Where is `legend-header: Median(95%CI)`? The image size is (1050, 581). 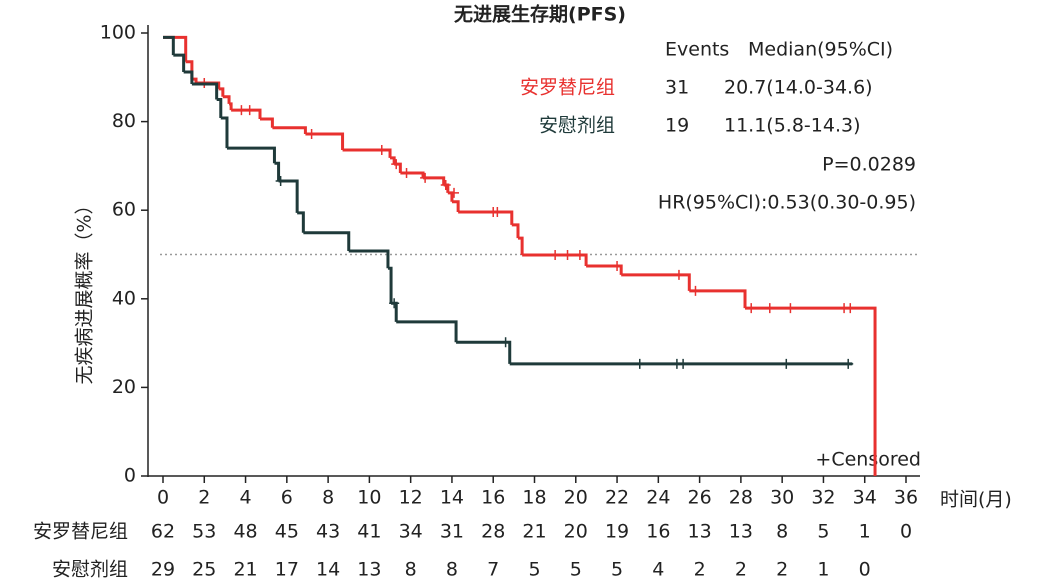
legend-header: Median(95%CI) is located at coordinates (820, 50).